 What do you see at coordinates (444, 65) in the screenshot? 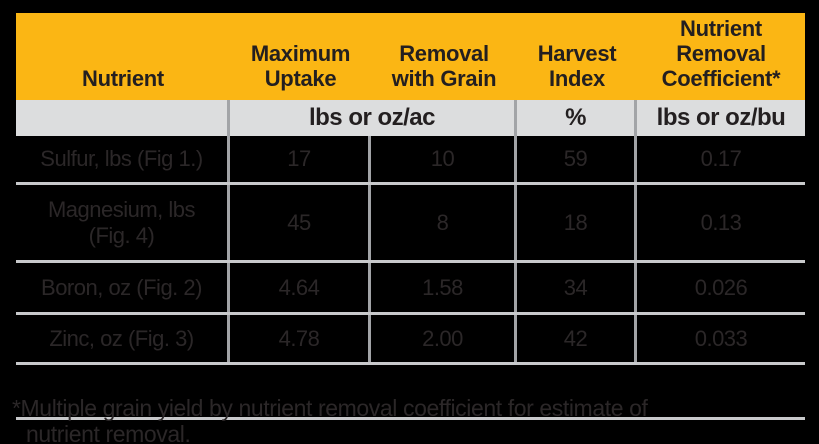
I see `column-header-removal-with-grain: Removal with Grain` at bounding box center [444, 65].